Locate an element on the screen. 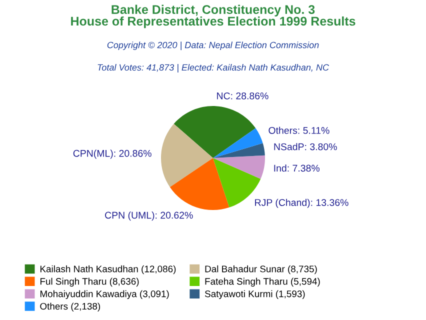 The width and height of the screenshot is (426, 320). chart-subtitle: Copyright © 2020 | Data: Nepal Election Commission is located at coordinates (213, 46).